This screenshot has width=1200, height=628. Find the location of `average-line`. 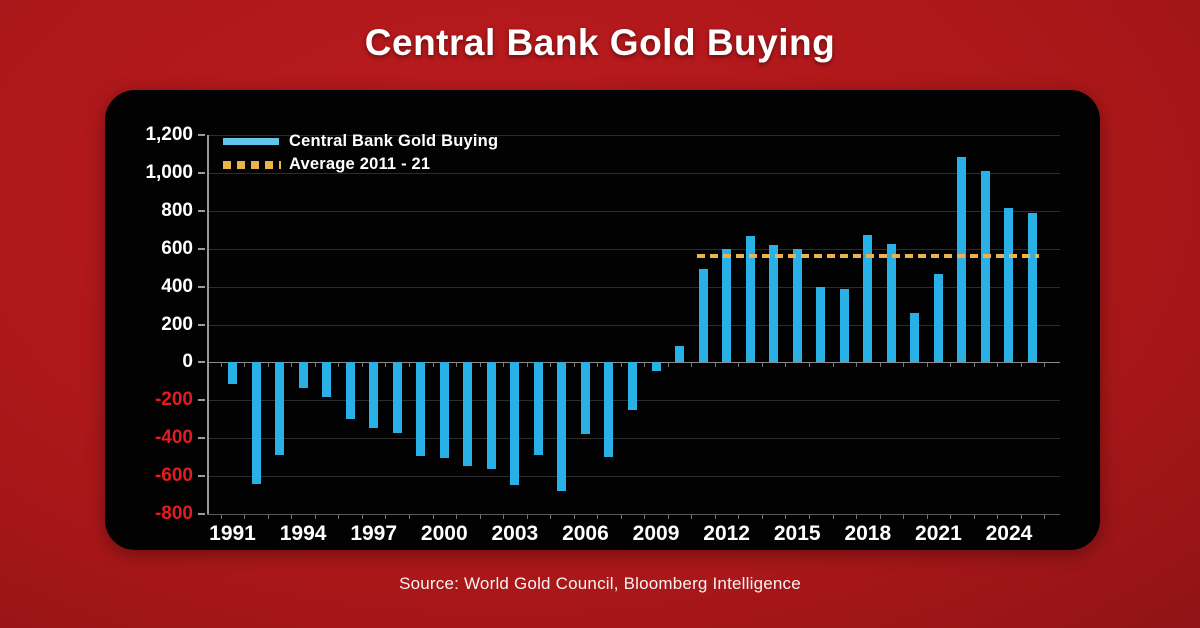

average-line is located at coordinates (867, 256).